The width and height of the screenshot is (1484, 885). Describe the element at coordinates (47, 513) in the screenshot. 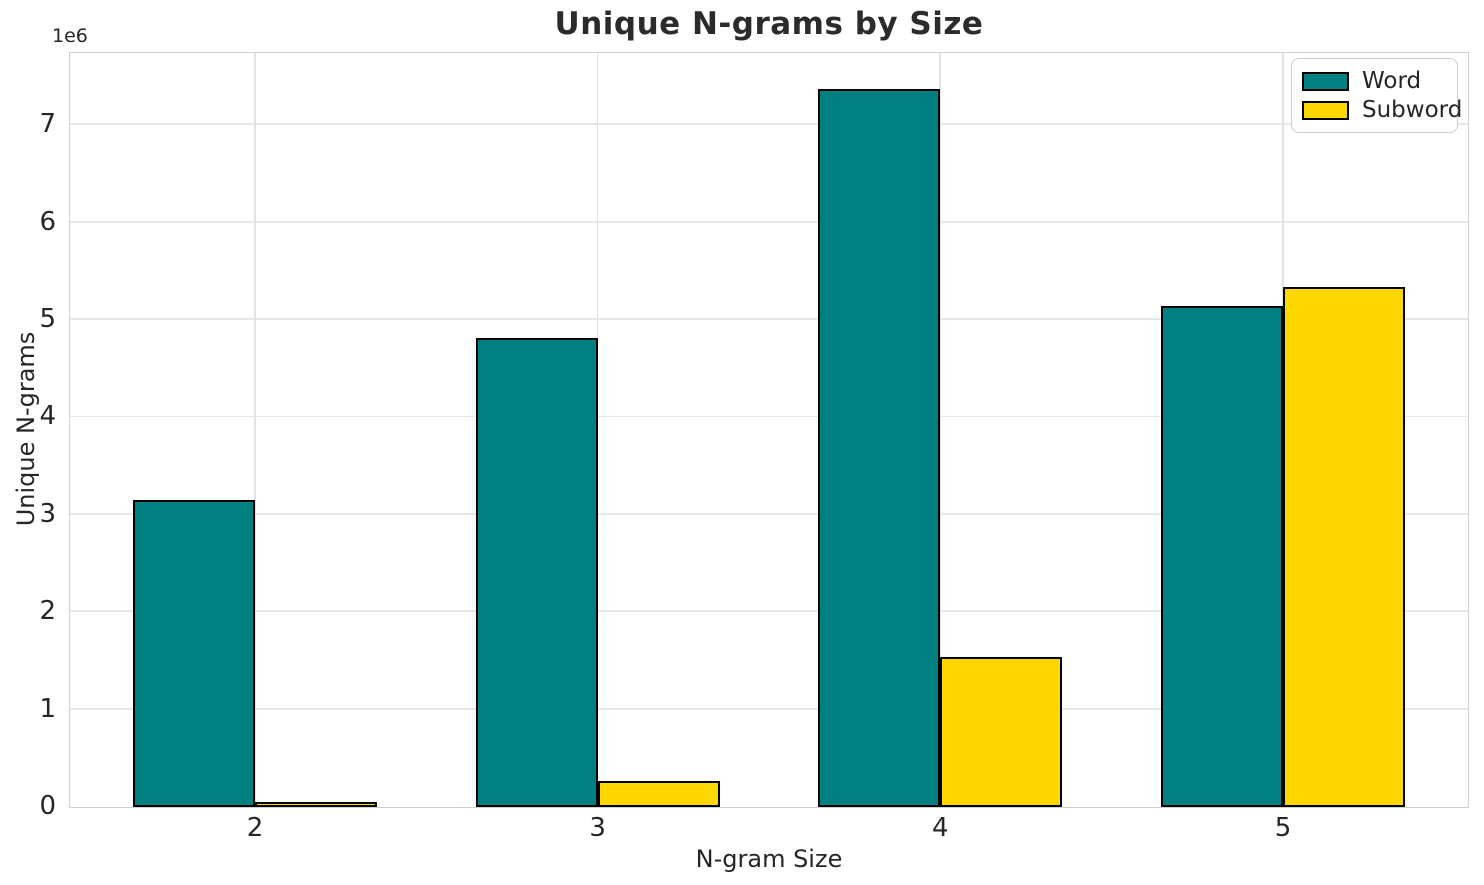

I see `y-tick-label: 3` at that location.